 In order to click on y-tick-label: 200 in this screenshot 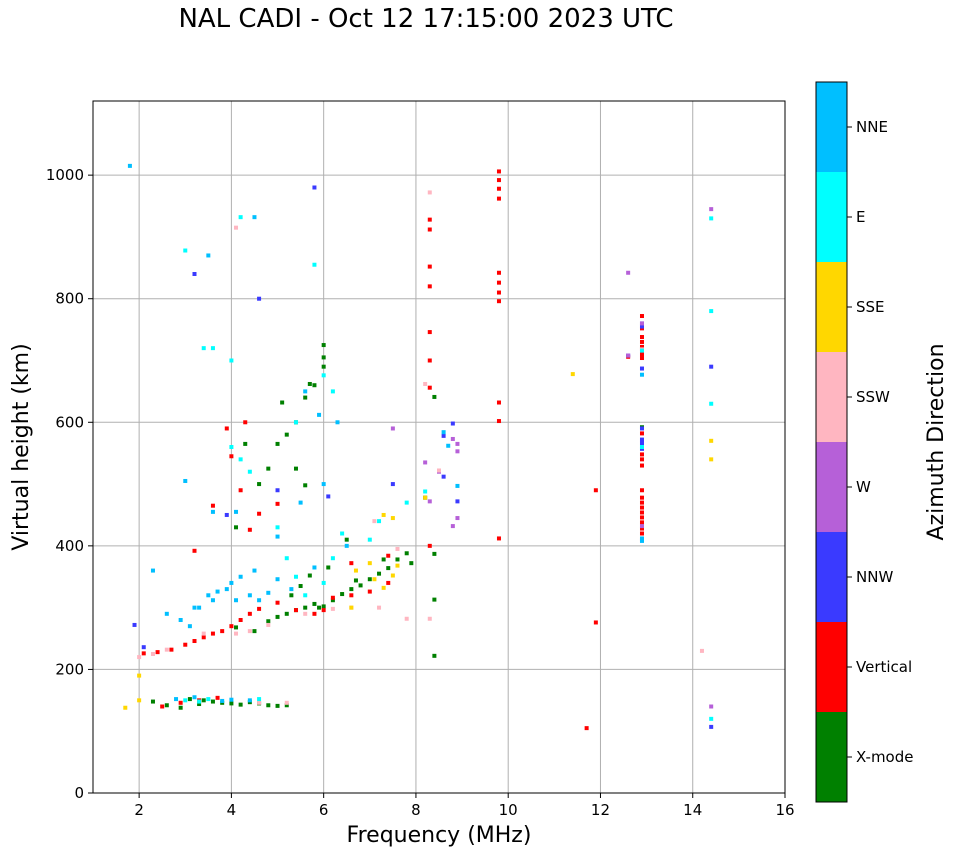, I will do `click(69, 669)`.